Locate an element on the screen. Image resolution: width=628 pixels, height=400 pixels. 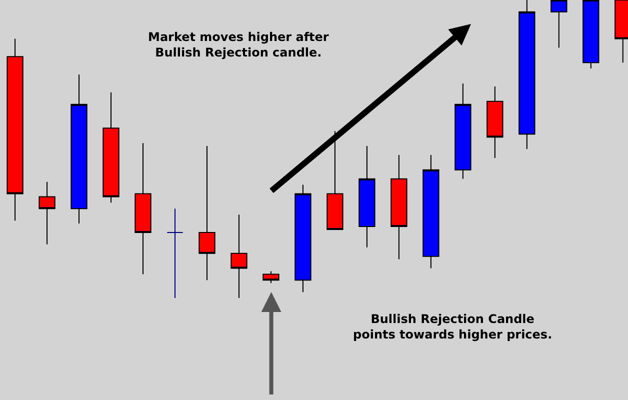
text: Bullish Rejection Candle points towards higher prices. is located at coordinates (452, 327).